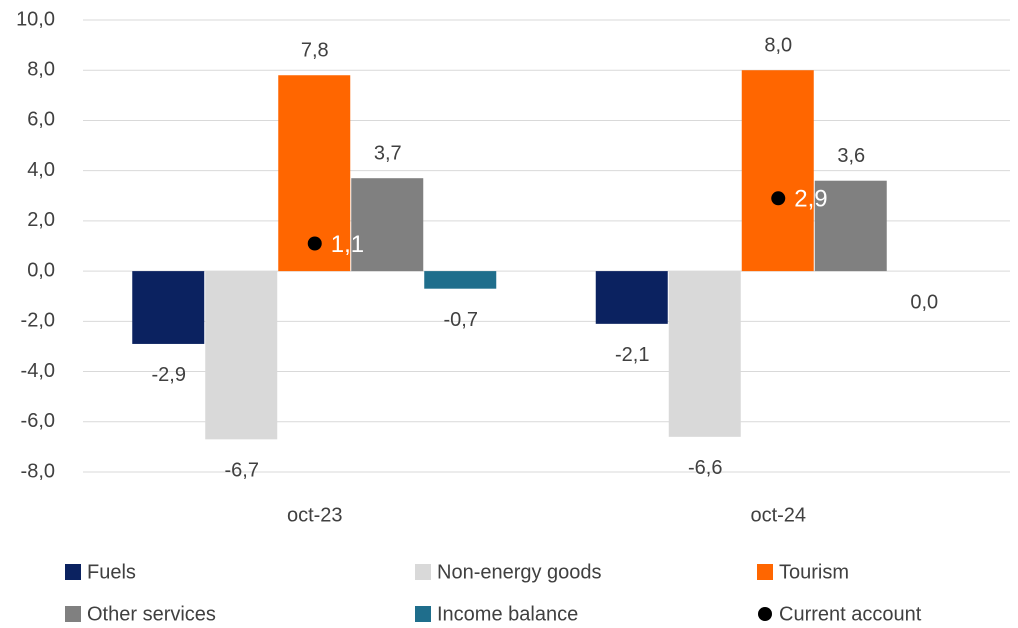 This screenshot has width=1018, height=628. I want to click on data-label: -6,7, so click(242, 471).